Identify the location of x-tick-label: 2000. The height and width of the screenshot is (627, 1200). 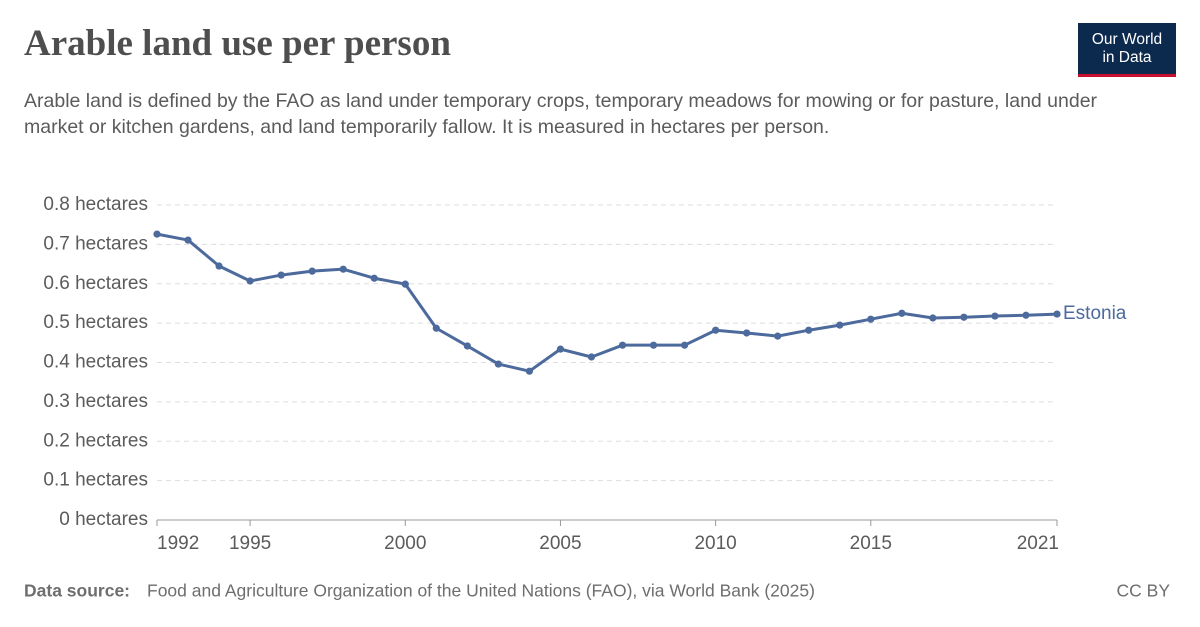
(405, 543).